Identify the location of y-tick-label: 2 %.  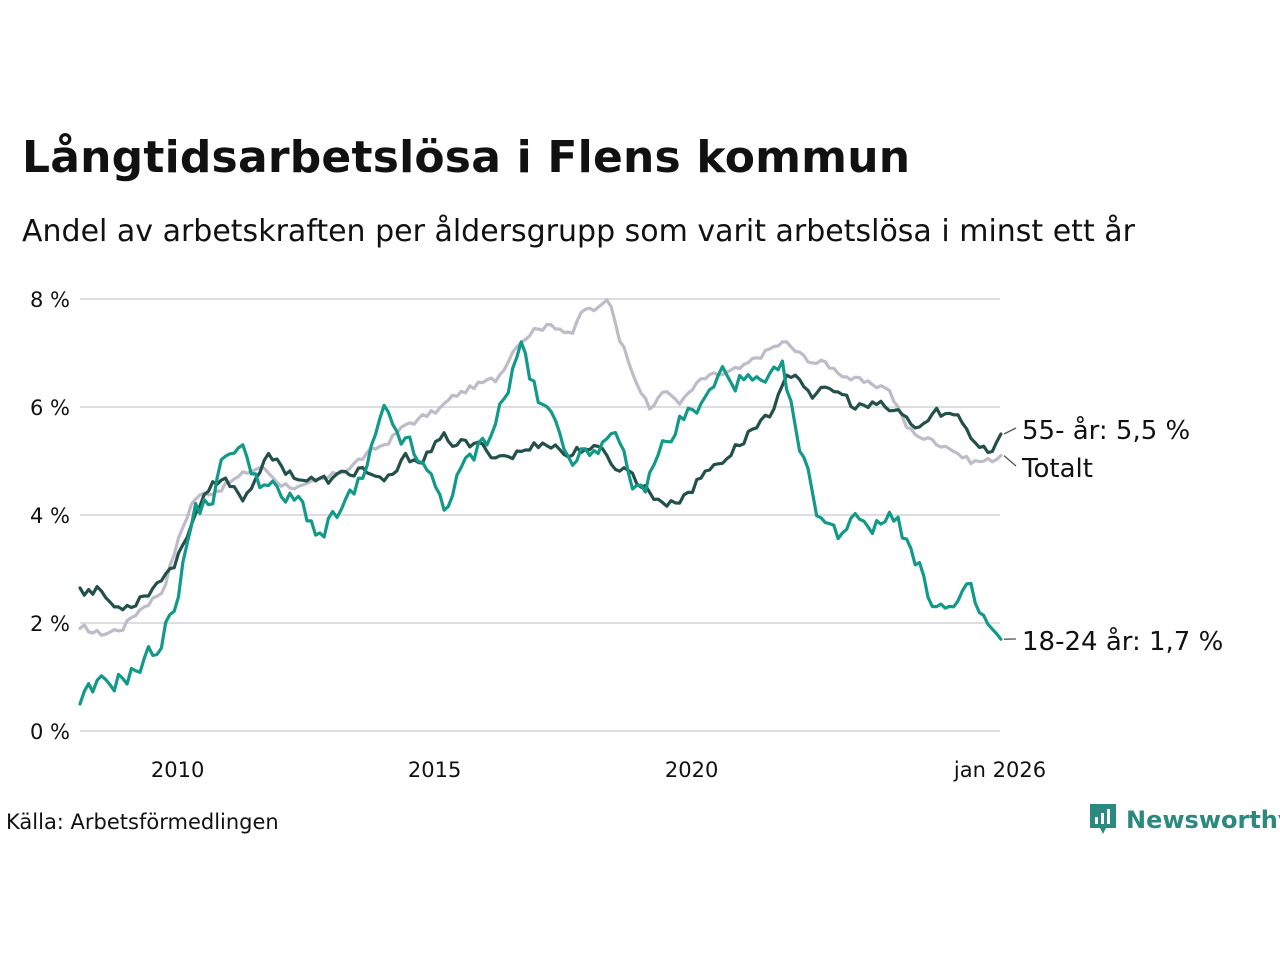
(50, 624).